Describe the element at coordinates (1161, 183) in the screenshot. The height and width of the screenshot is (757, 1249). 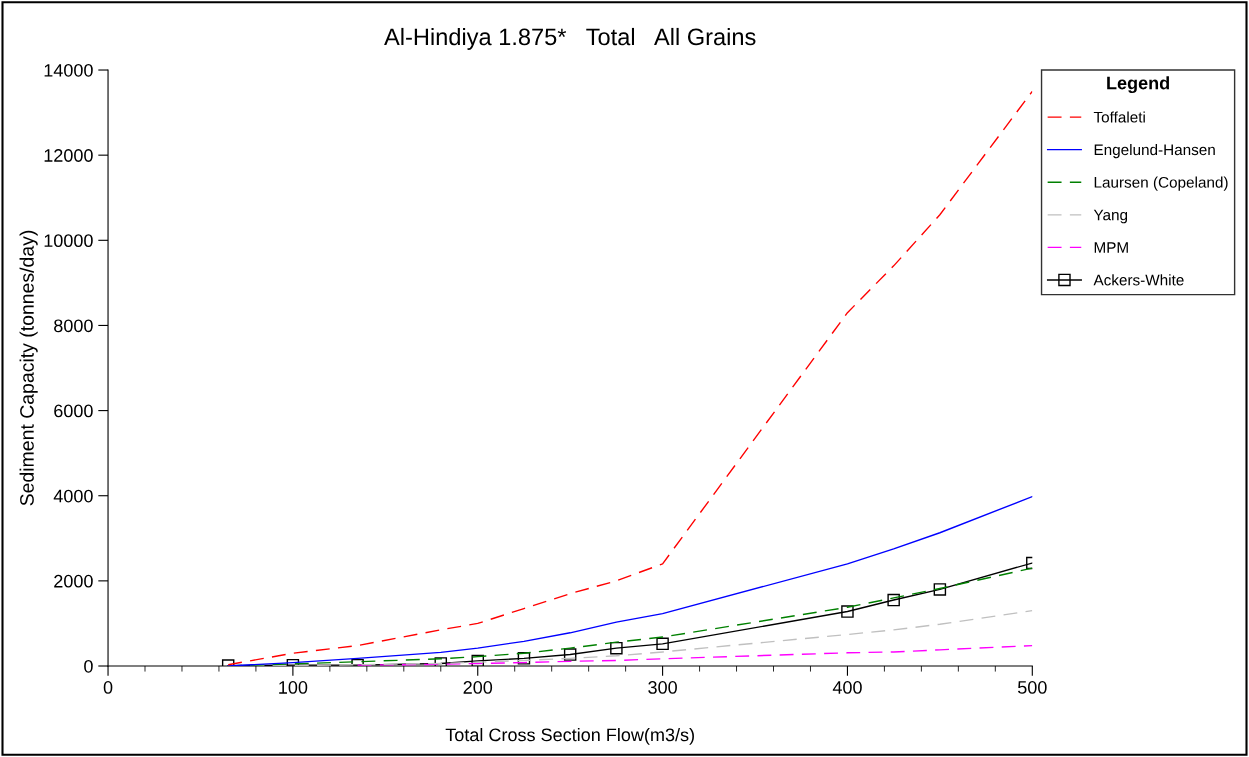
I see `legend-label: Laursen (Copeland)` at that location.